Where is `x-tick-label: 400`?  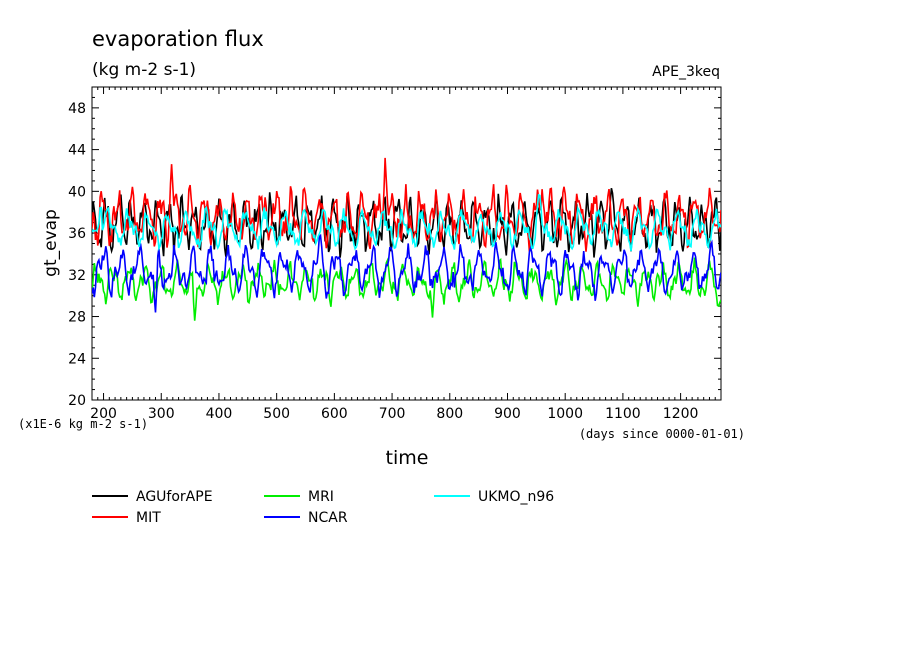 x-tick-label: 400 is located at coordinates (219, 414).